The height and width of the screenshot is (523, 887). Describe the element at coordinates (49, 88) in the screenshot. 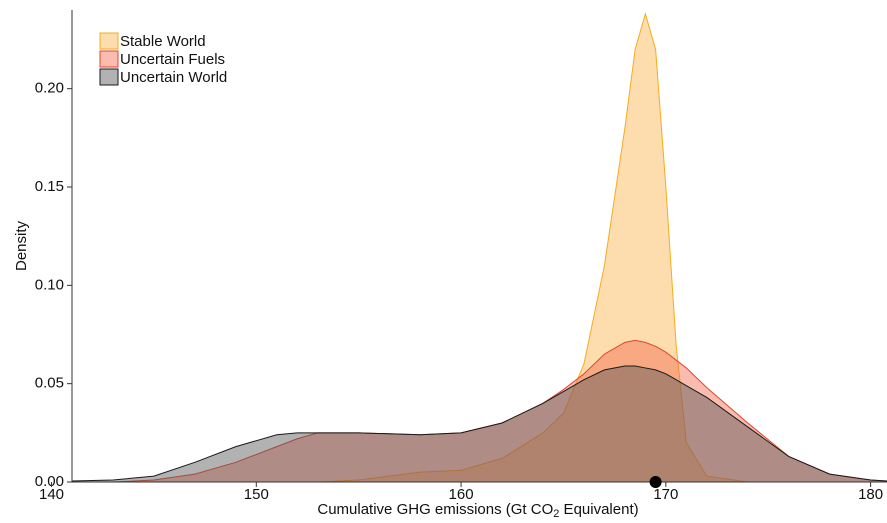

I see `y-tick-label: 0.20` at that location.